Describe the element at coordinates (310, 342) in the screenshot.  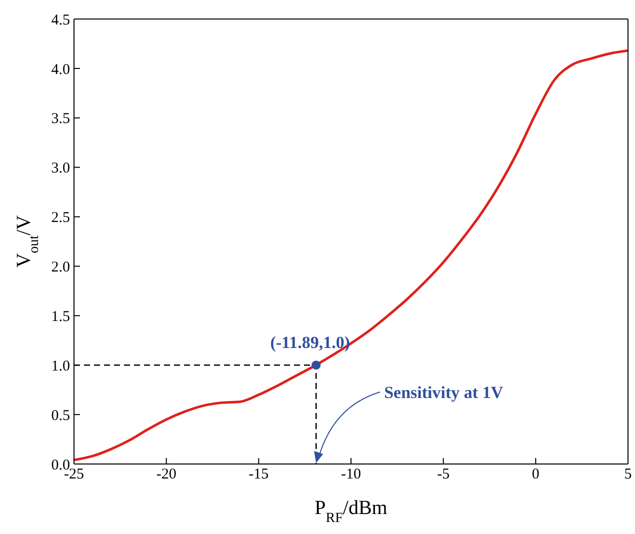
I see `annotation: (-11.89,1.0)` at that location.